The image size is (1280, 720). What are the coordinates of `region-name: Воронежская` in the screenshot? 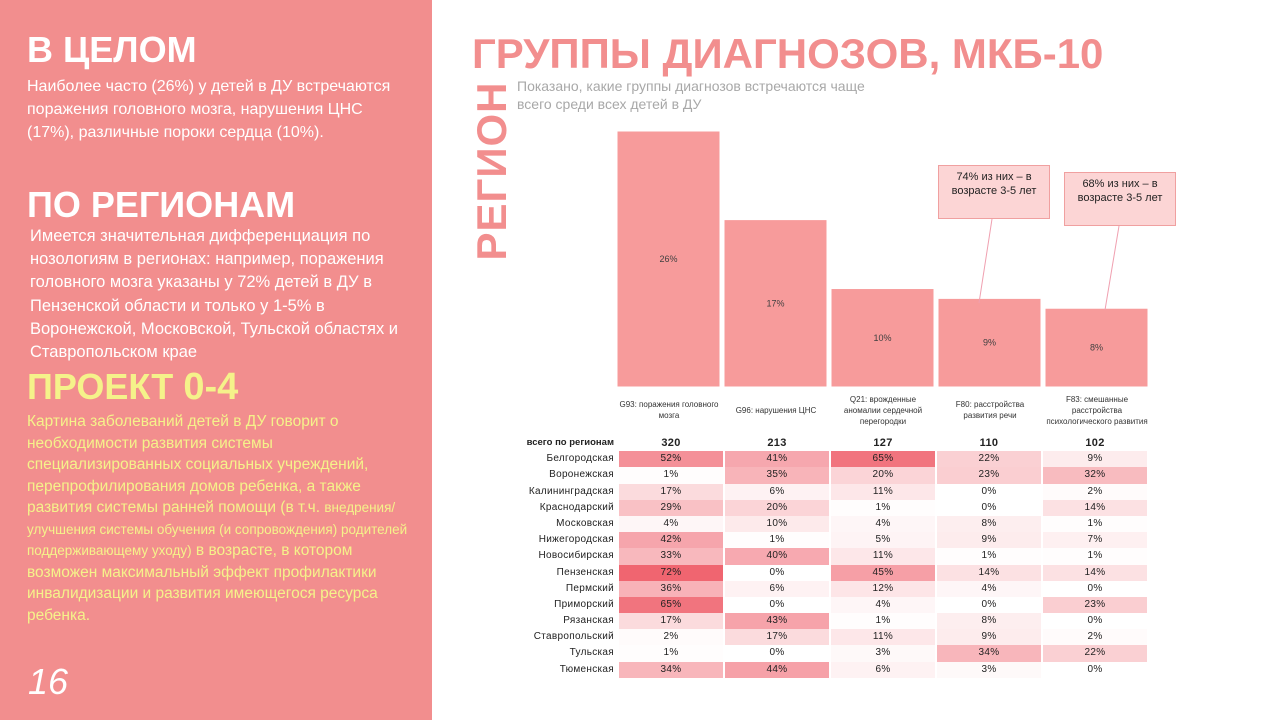 It's located at (581, 475).